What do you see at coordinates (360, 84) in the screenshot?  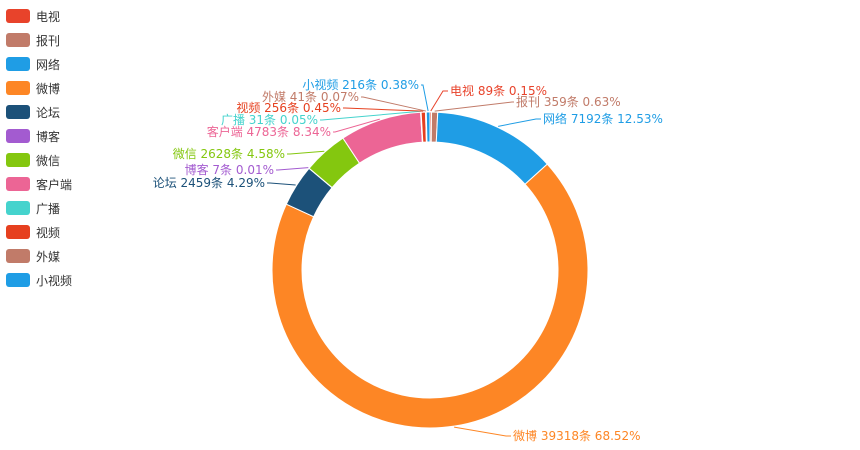 I see `slice-label: 小视频 216条 0.38%` at bounding box center [360, 84].